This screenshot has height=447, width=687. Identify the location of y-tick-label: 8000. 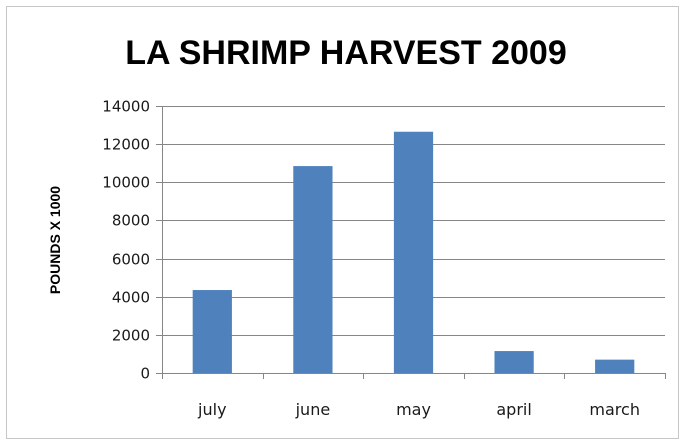
(131, 221).